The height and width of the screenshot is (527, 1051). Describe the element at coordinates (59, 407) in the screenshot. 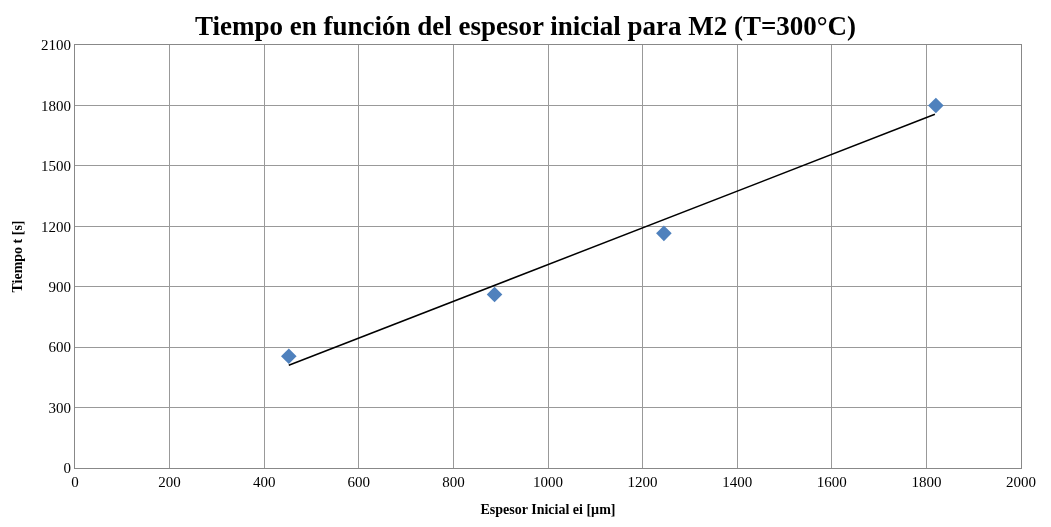

I see `y-tick-label: 300` at that location.